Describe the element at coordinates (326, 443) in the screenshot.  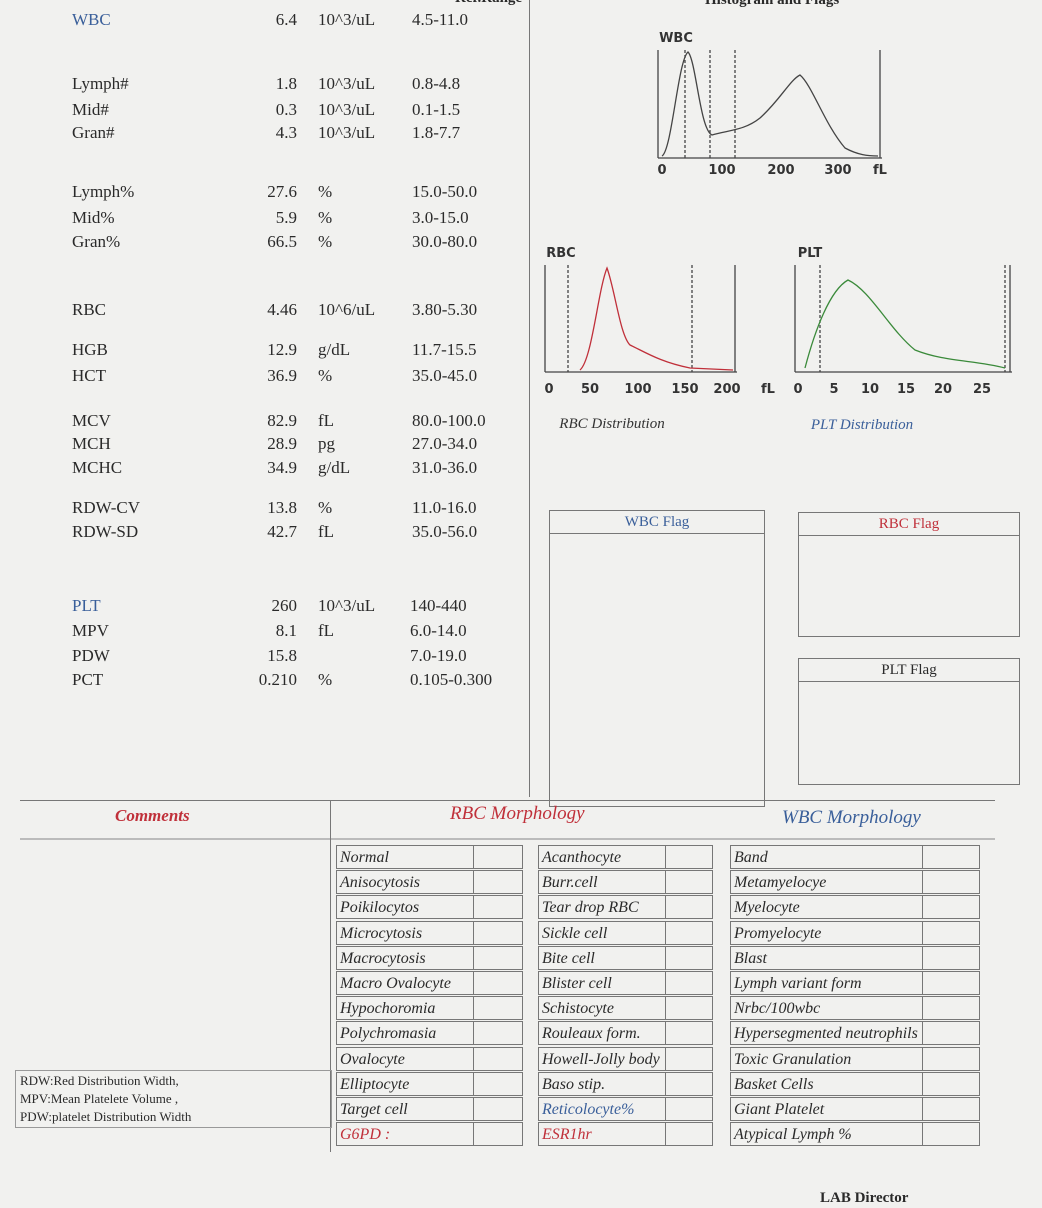
I see `test-unit: pg` at that location.